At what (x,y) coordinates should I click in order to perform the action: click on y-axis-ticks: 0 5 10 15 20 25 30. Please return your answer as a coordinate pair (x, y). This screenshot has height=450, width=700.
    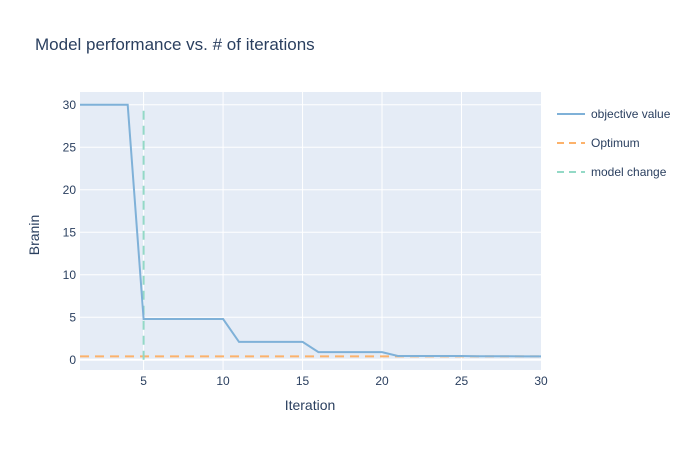
    Looking at the image, I should click on (70, 232).